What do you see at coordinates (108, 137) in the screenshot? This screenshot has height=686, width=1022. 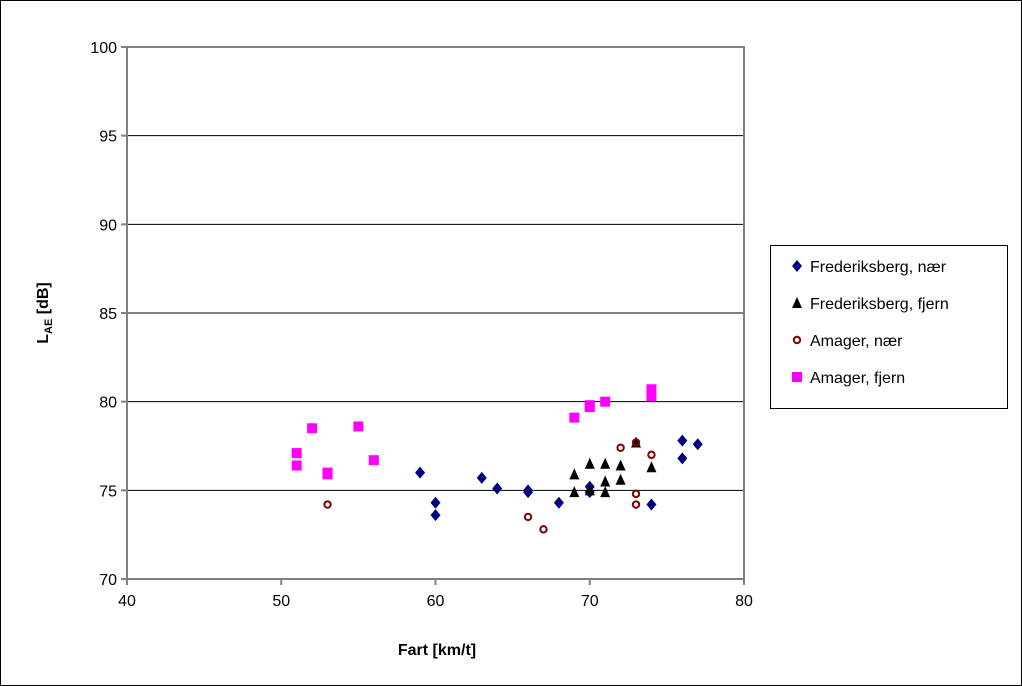 I see `y-tick-label: 95` at bounding box center [108, 137].